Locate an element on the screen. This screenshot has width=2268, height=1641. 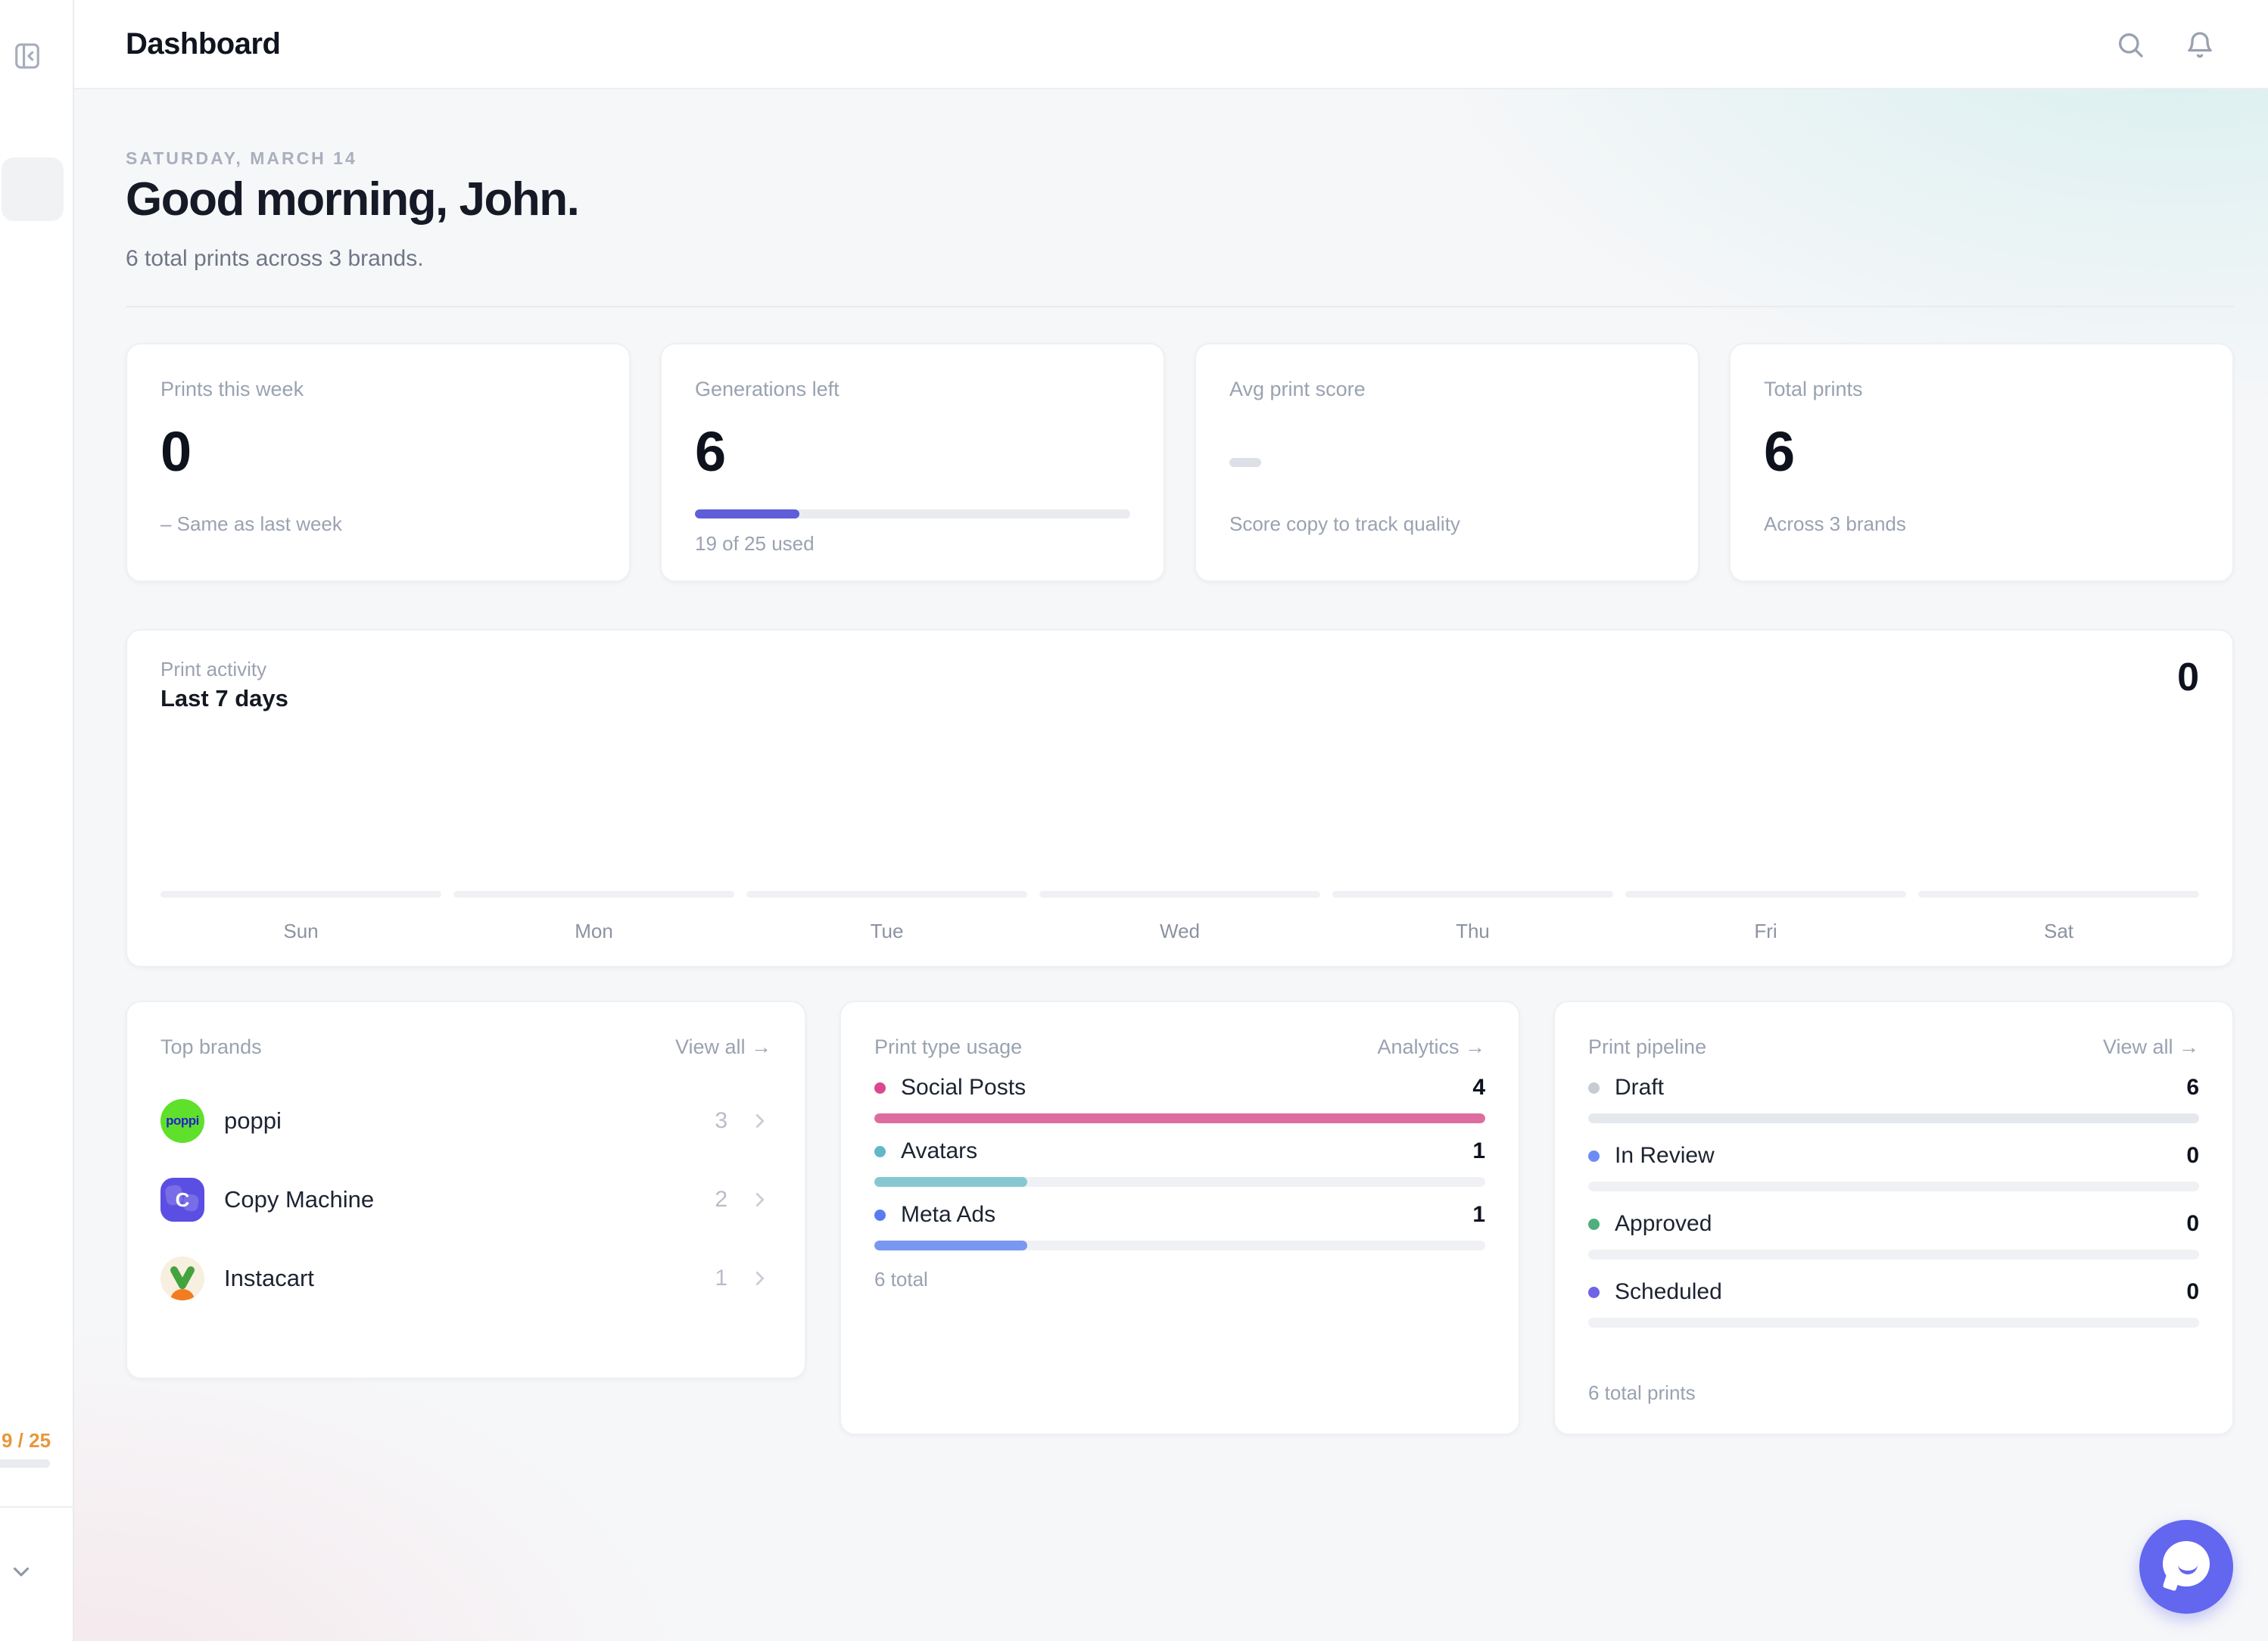
sidebar-item-dashboard is located at coordinates (33, 189).